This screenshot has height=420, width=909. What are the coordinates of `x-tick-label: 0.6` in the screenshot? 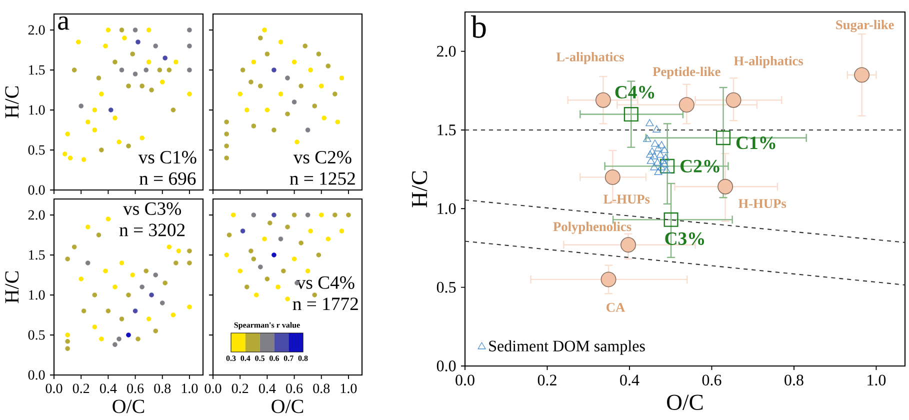 It's located at (712, 380).